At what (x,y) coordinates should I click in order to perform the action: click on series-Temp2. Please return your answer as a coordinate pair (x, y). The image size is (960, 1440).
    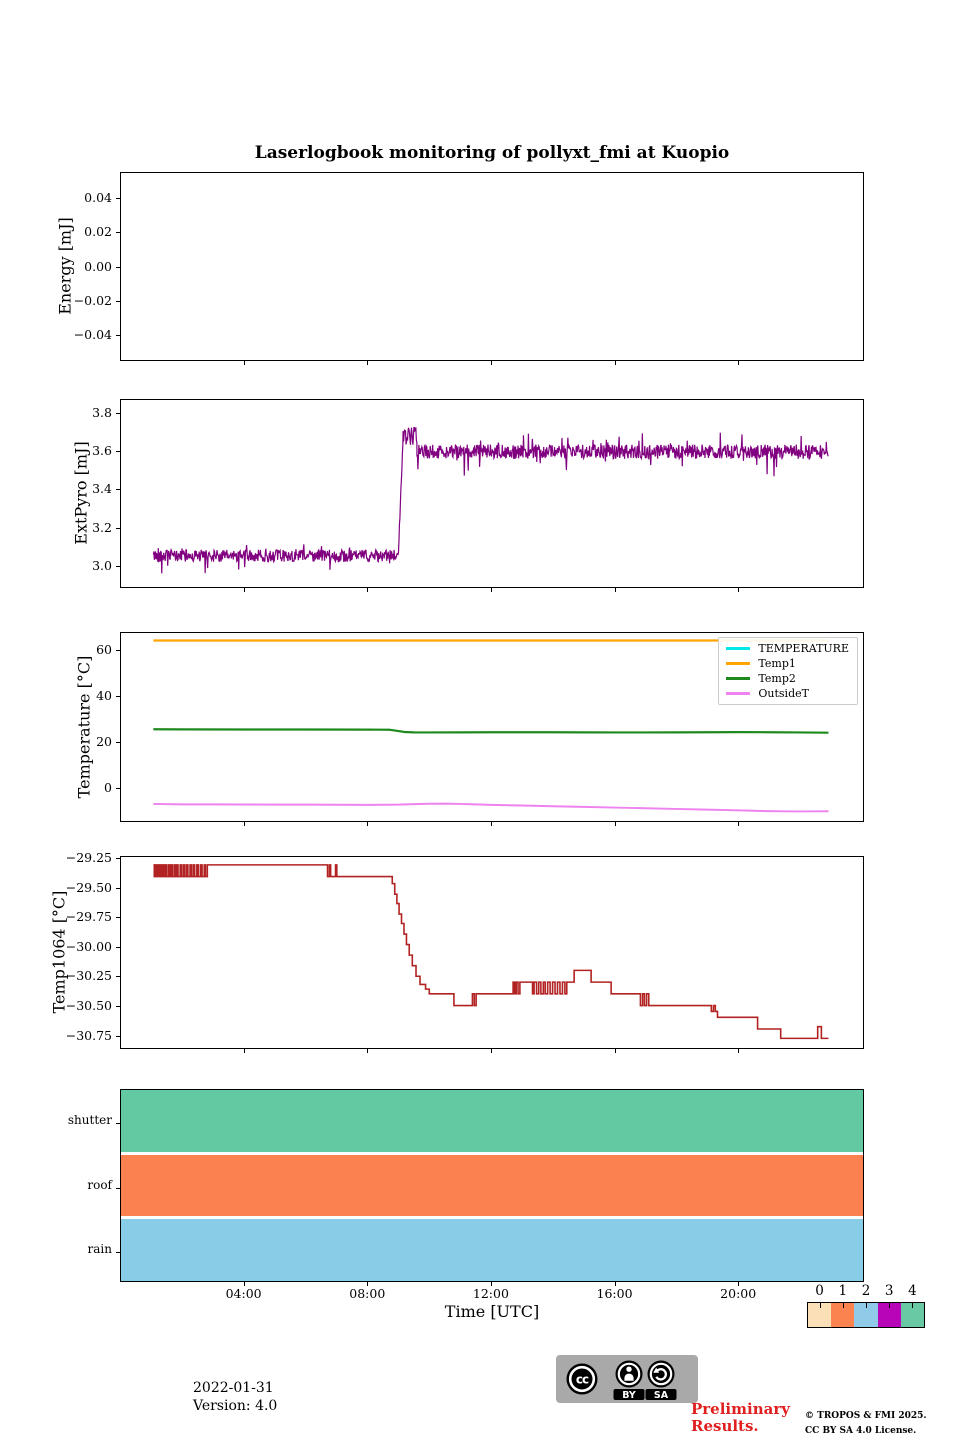
    Looking at the image, I should click on (491, 731).